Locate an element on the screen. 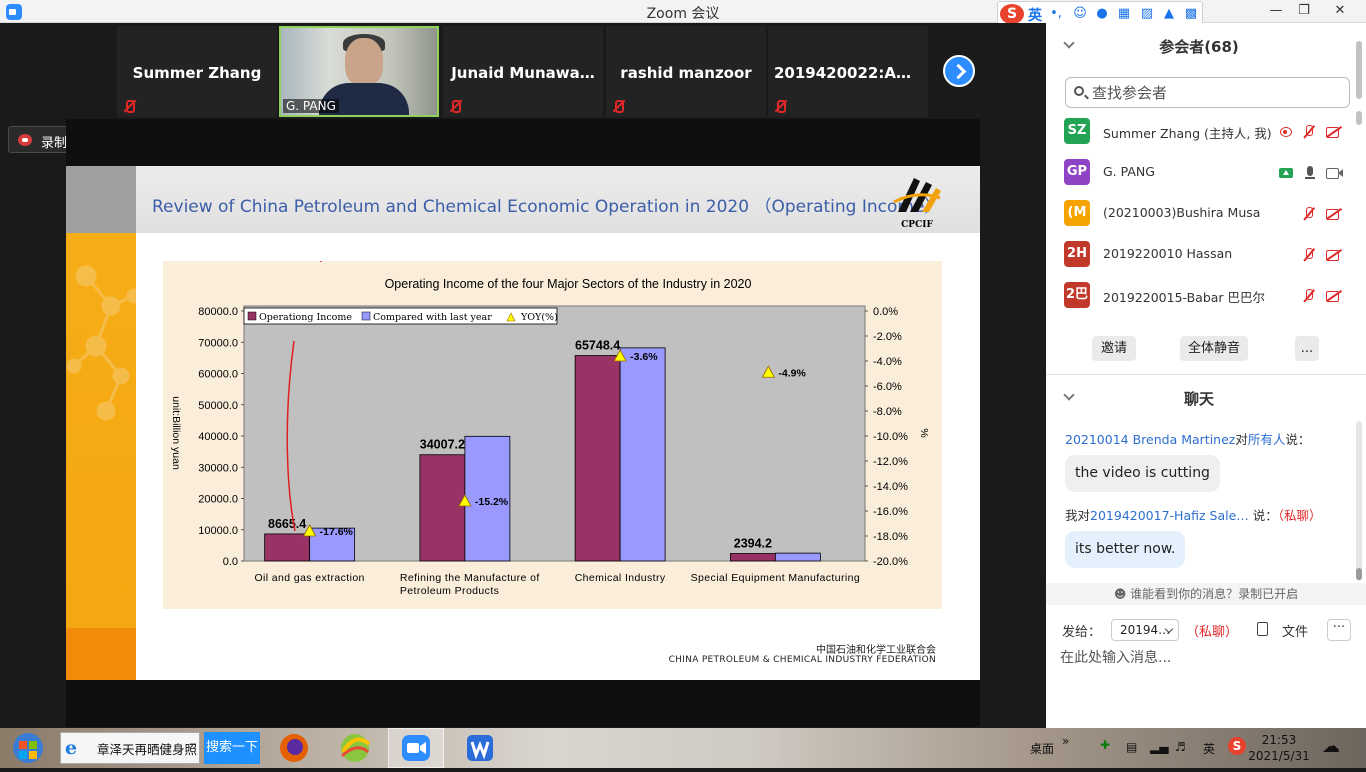 The image size is (1366, 772). maximize-button: ❐ is located at coordinates (1304, 10).